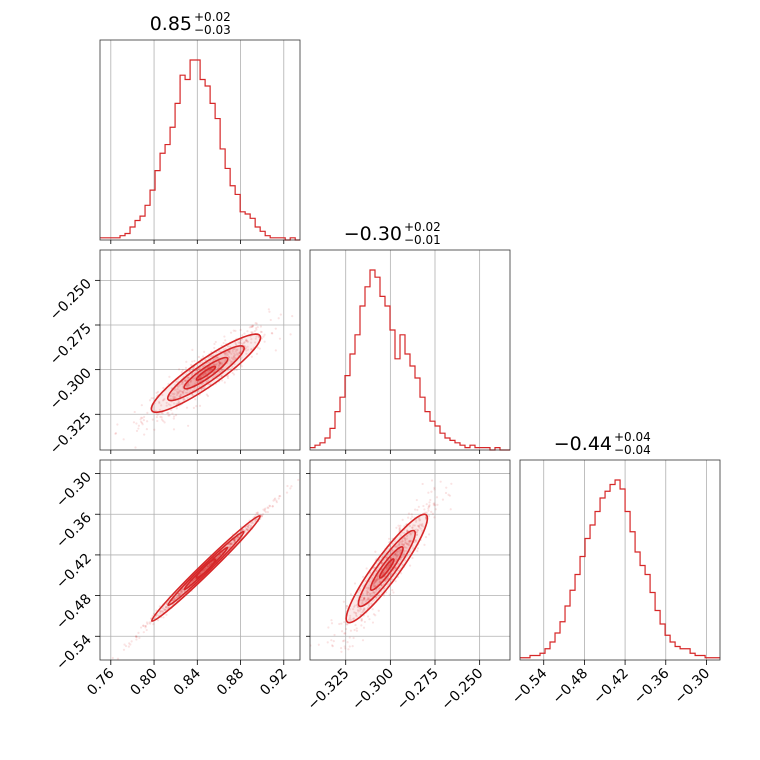 This screenshot has height=760, width=760. I want to click on title-minus: −0.04, so click(632, 450).